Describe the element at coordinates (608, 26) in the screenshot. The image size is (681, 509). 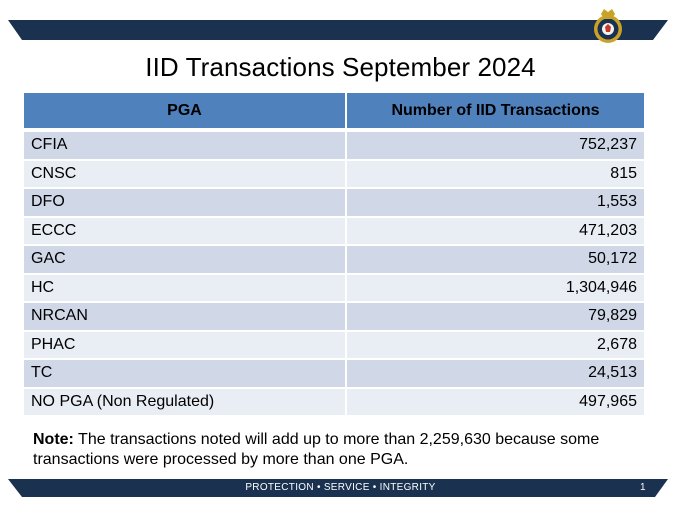
I see `agency-crest-icon` at that location.